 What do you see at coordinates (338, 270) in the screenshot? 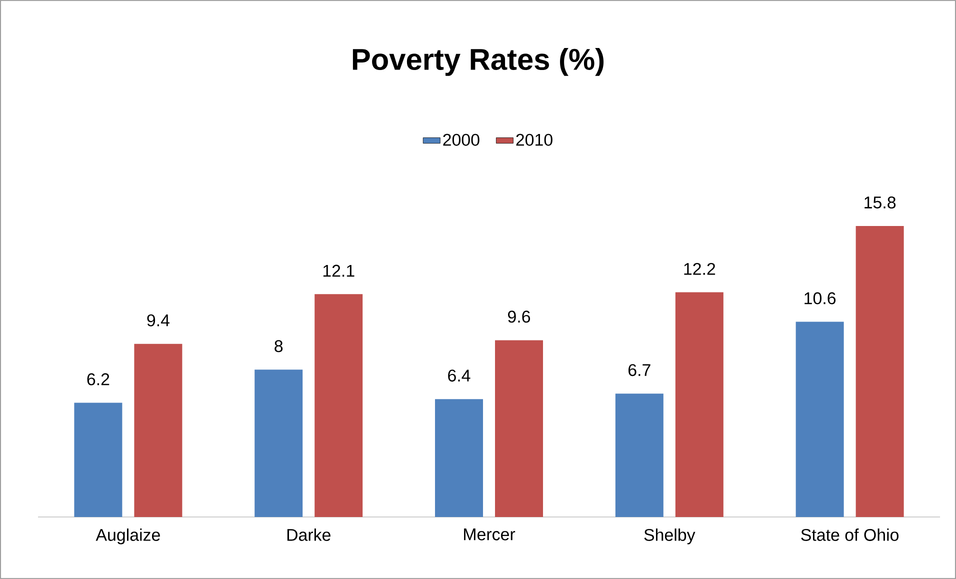
I see `data-label: 12.1` at bounding box center [338, 270].